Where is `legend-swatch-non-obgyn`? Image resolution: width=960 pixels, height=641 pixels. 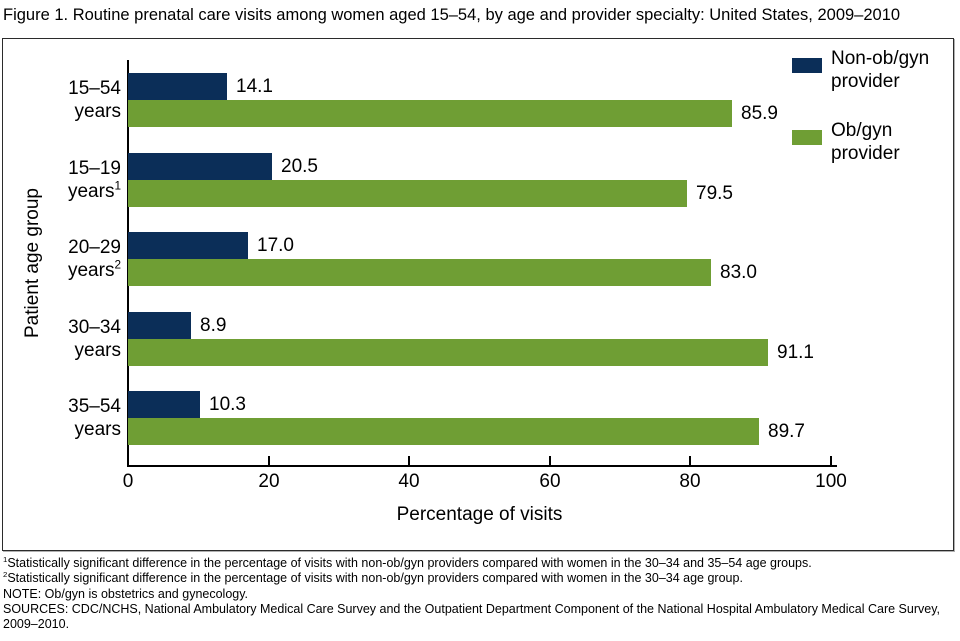 legend-swatch-non-obgyn is located at coordinates (807, 65).